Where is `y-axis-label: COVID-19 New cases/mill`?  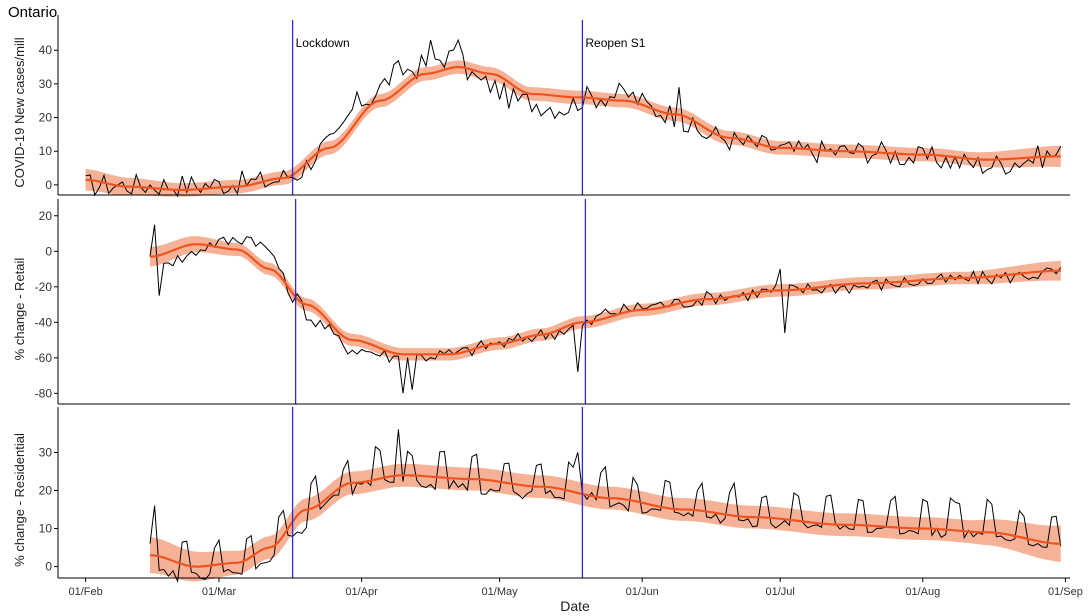 y-axis-label: COVID-19 New cases/mill is located at coordinates (19, 112).